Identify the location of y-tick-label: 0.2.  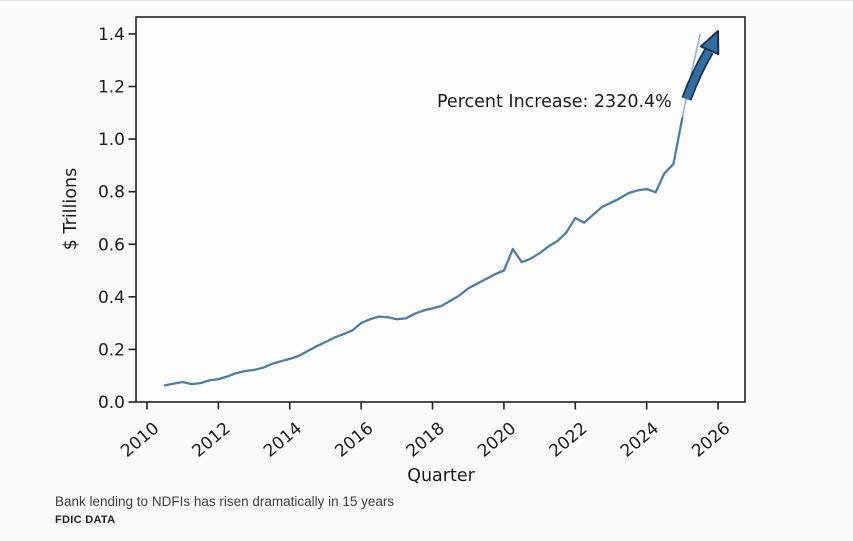
(111, 350).